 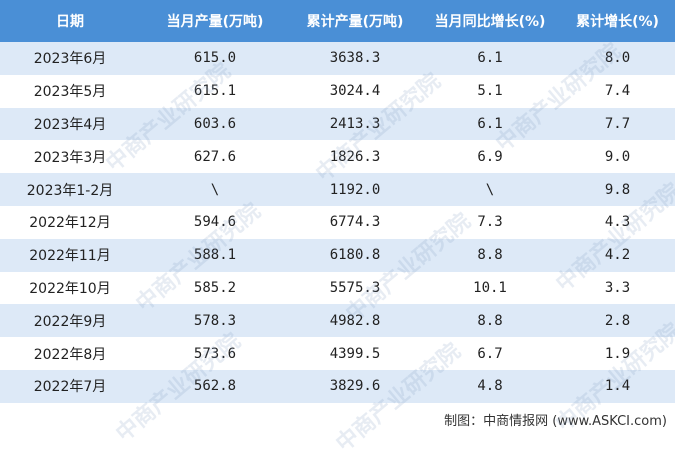 I want to click on table-cell: 1.4, so click(x=617, y=386).